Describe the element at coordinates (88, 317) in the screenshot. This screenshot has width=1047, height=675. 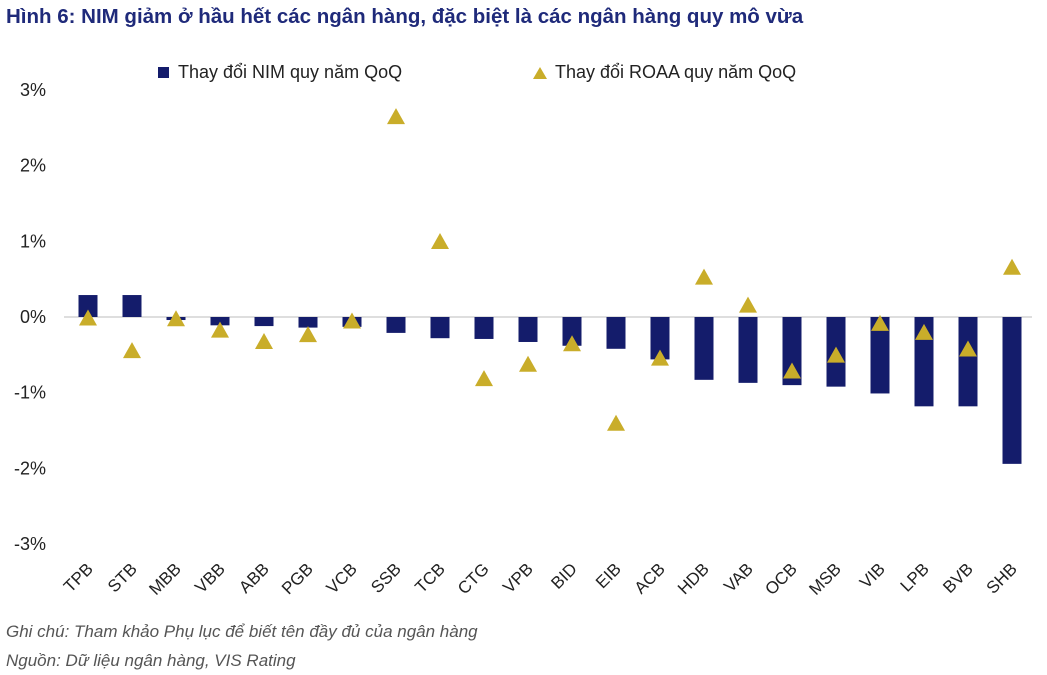
I see `roaa-marker-tpb` at that location.